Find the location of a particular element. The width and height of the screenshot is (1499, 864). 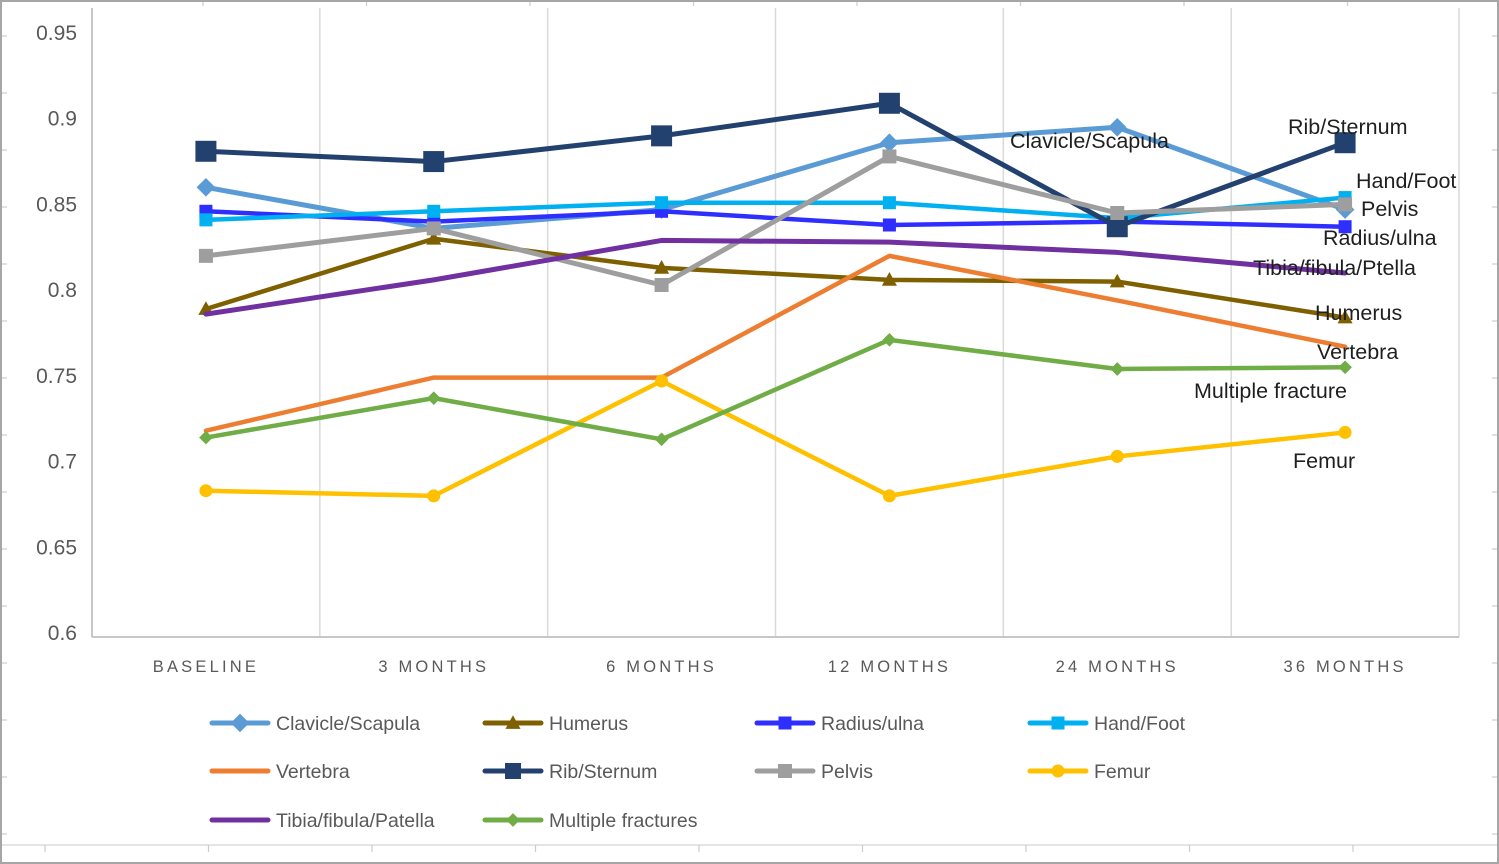

legend-marker-clavicle-scapula is located at coordinates (240, 723).